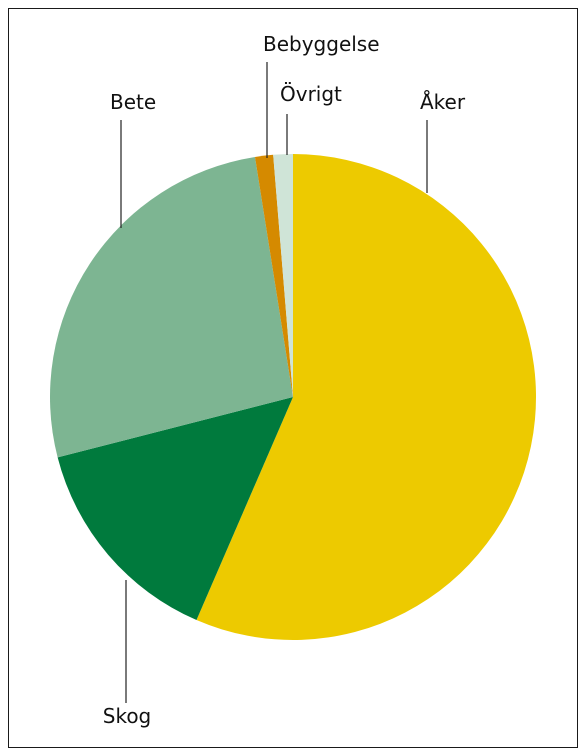 This screenshot has height=748, width=587. I want to click on pie-slice-bebyggelse, so click(273, 275).